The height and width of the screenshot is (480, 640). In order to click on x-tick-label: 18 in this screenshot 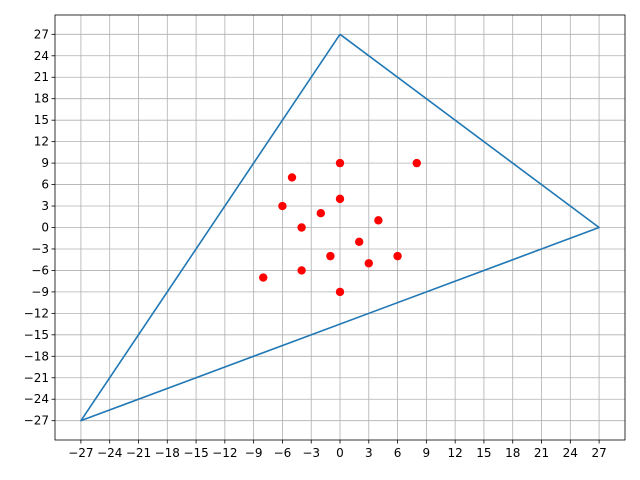, I will do `click(512, 453)`.